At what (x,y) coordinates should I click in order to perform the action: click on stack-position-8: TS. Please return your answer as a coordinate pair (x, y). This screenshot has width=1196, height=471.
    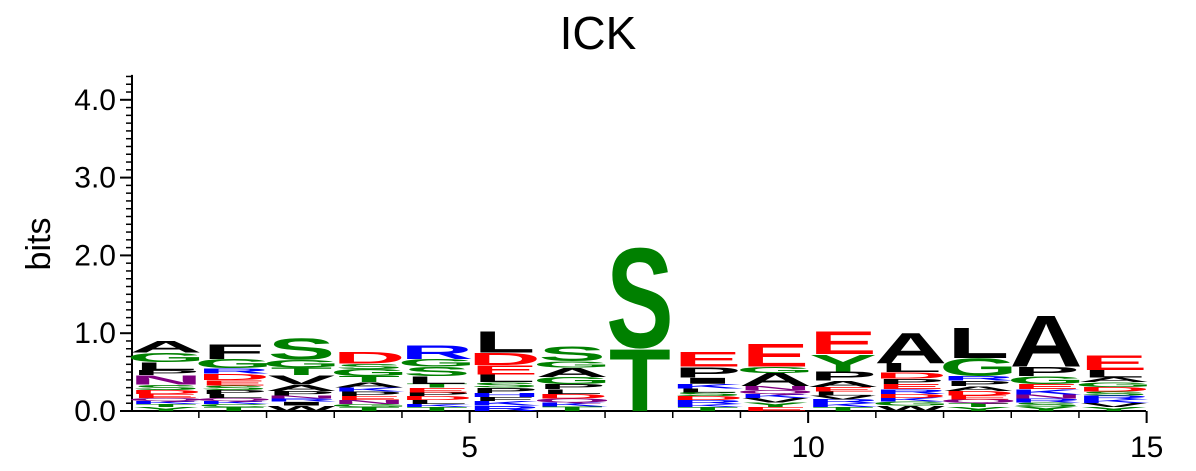
    Looking at the image, I should click on (639, 324).